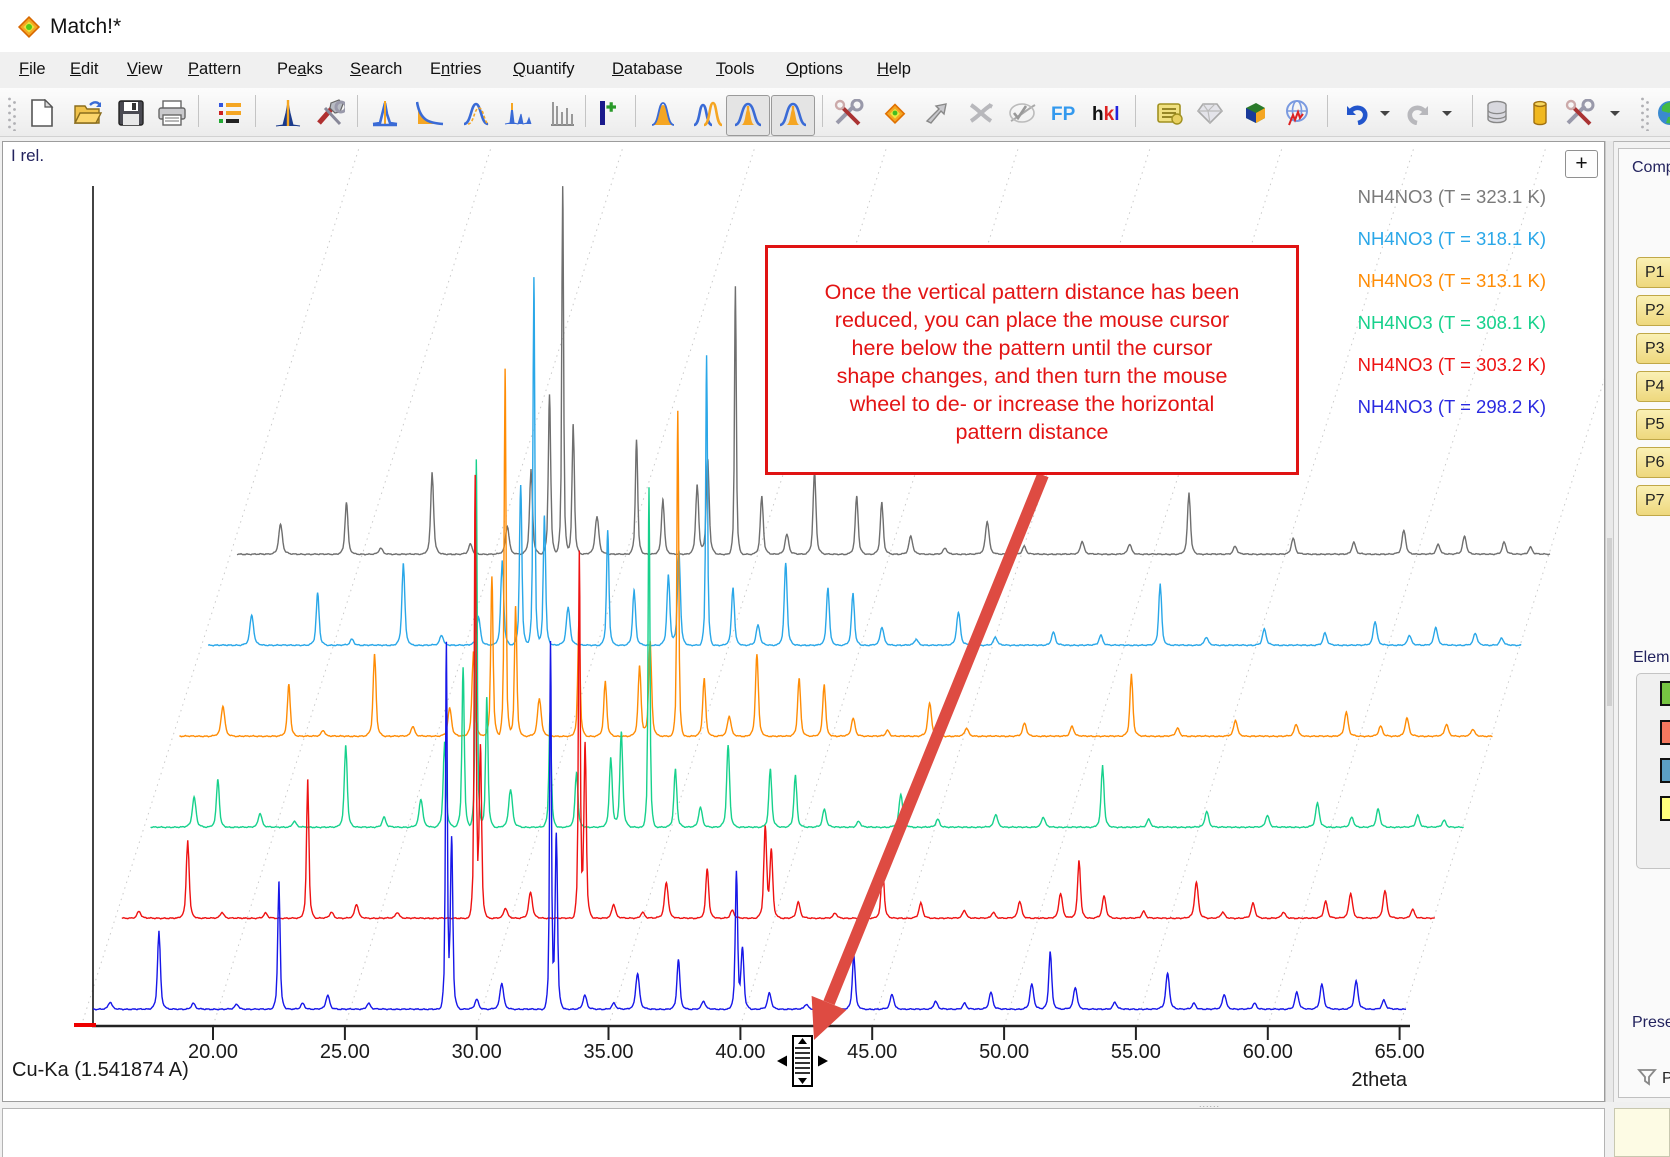 This screenshot has height=1157, width=1670. Describe the element at coordinates (1105, 114) in the screenshot. I see `svg-text: hkl` at that location.